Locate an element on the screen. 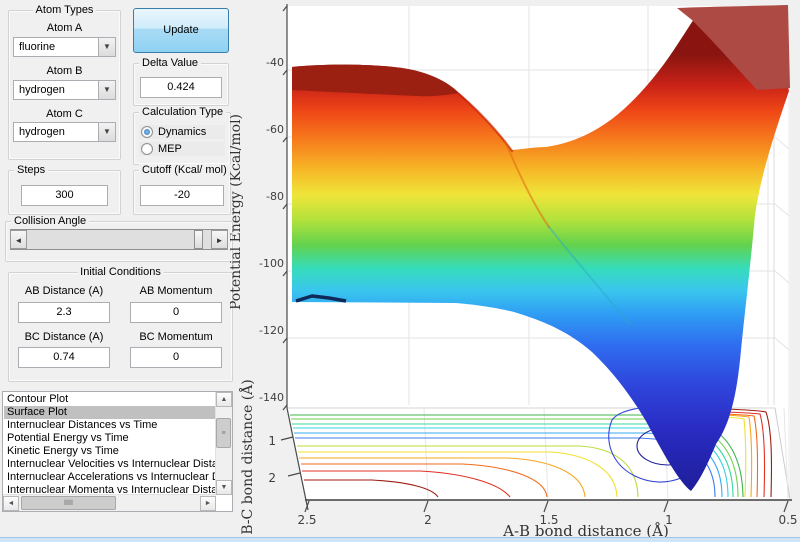 Image resolution: width=800 pixels, height=542 pixels. z-tick-label: -100 is located at coordinates (271, 263).